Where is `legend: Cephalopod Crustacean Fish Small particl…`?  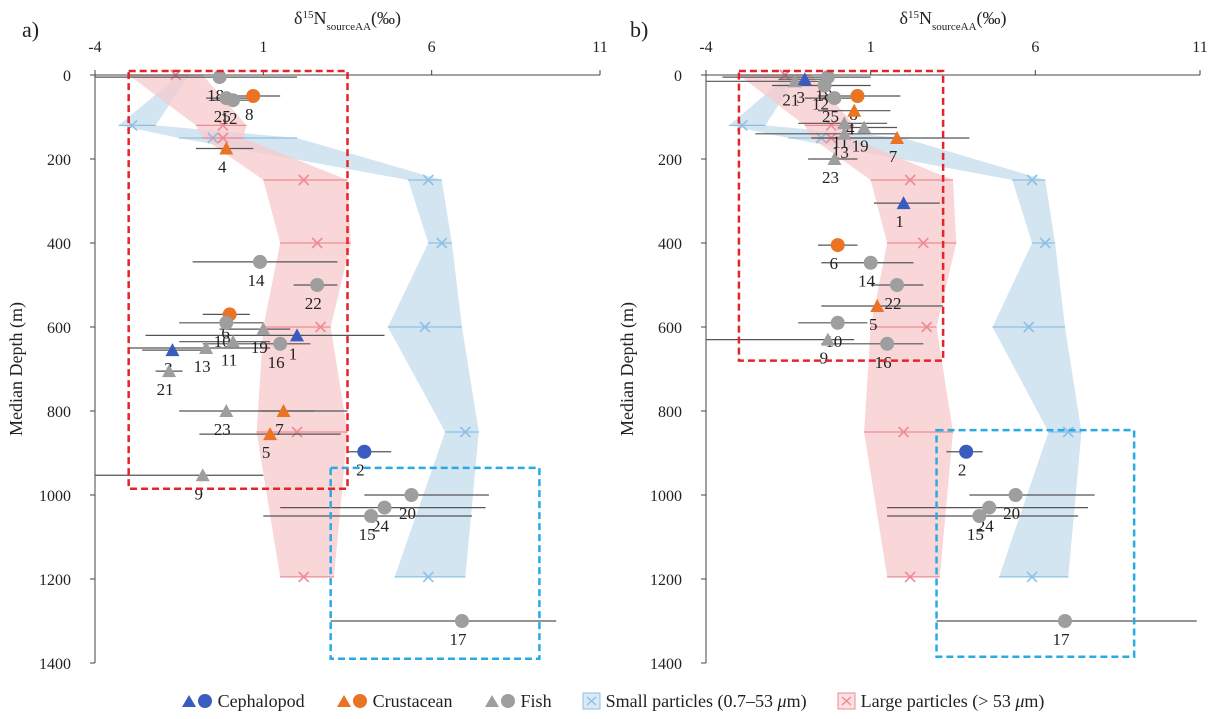 legend: Cephalopod Crustacean Fish Small particl… is located at coordinates (612, 701).